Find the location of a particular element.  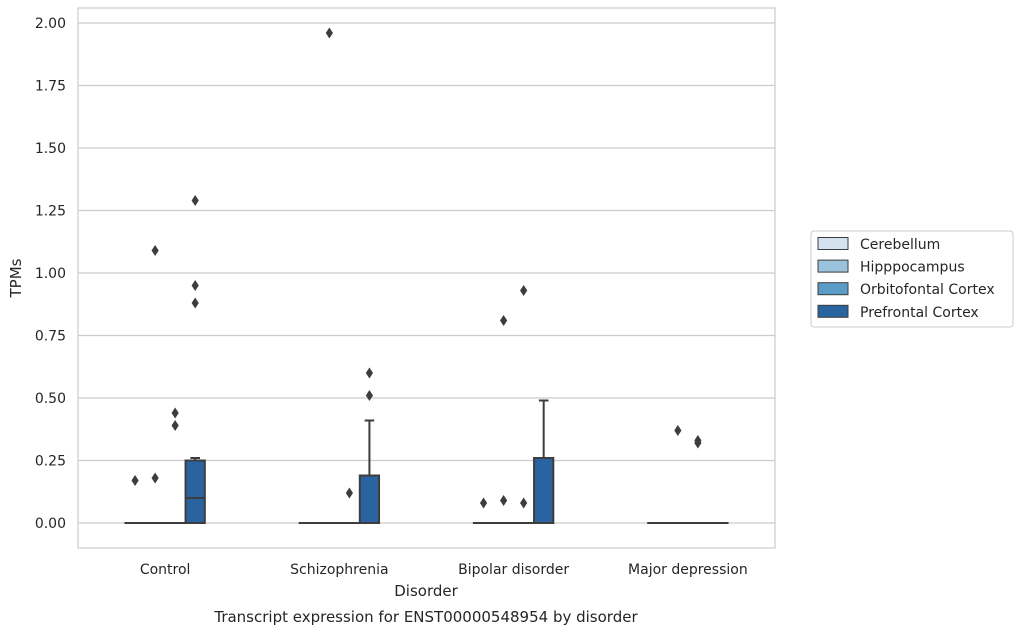

y-axis-ticks: 0.00 0.25 0.50 0.75 1.00 1.25 1.50 1.75 2.00 is located at coordinates (50, 274).